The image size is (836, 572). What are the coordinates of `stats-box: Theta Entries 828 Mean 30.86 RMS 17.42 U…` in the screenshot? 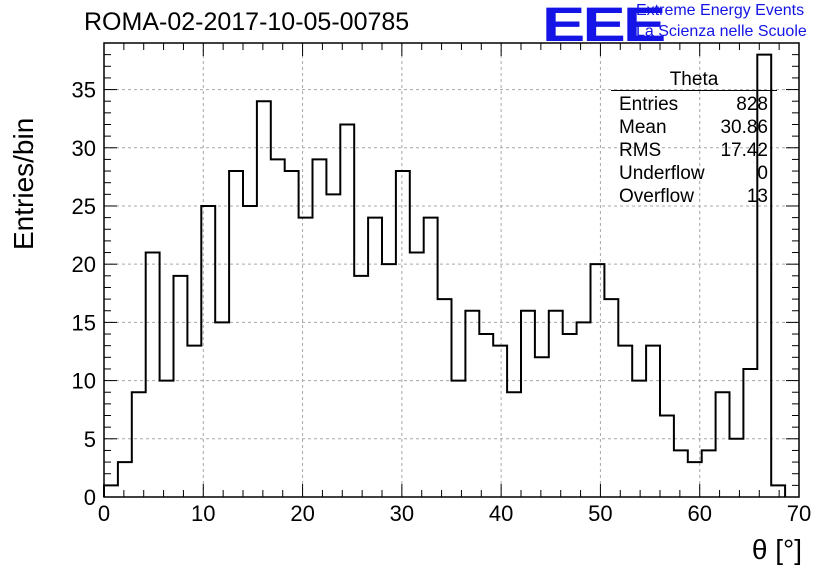 It's located at (694, 139).